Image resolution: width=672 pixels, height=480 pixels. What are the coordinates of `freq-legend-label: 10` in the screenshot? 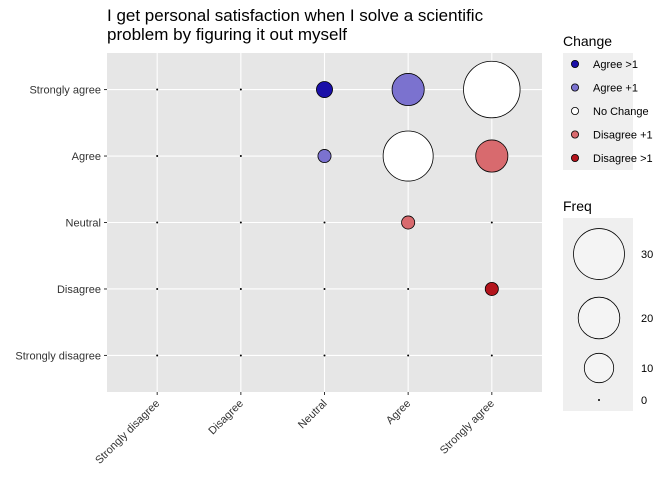 It's located at (647, 369).